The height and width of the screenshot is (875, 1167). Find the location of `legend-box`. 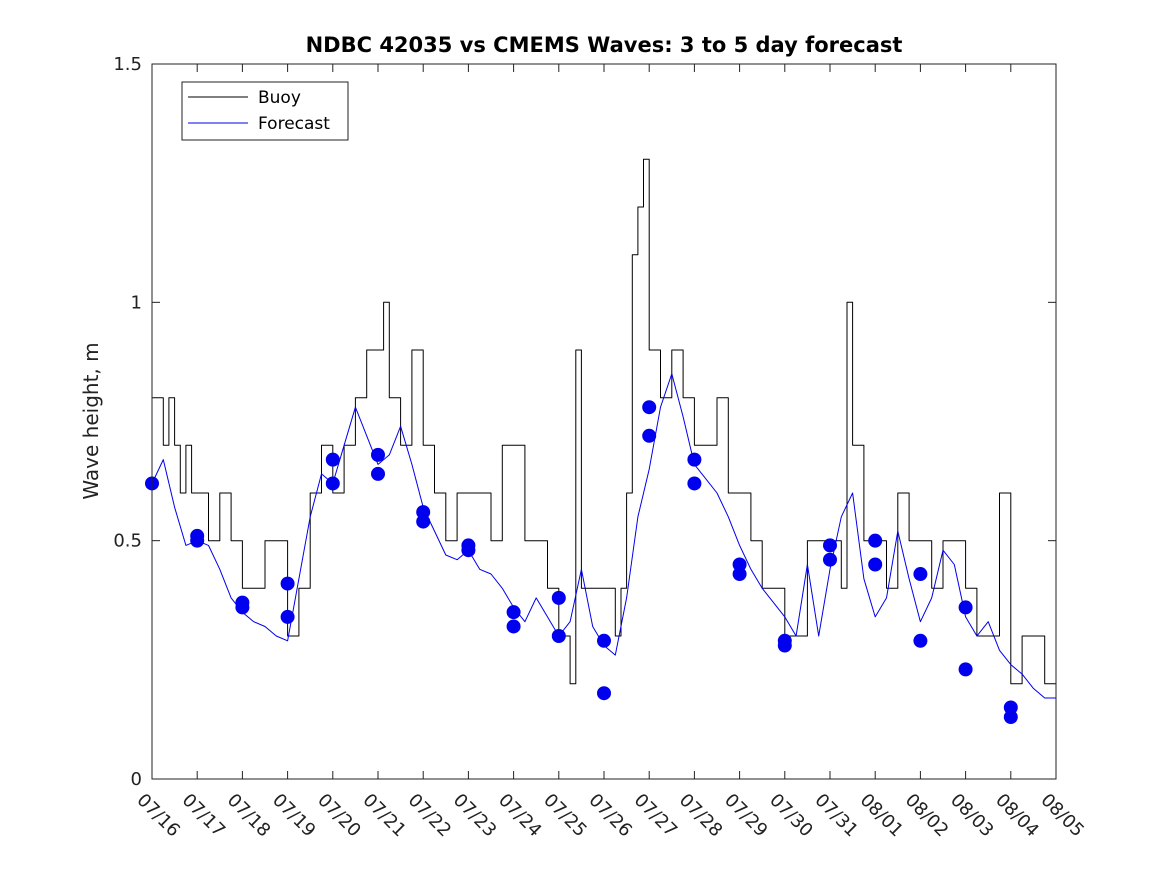

legend-box is located at coordinates (265, 111).